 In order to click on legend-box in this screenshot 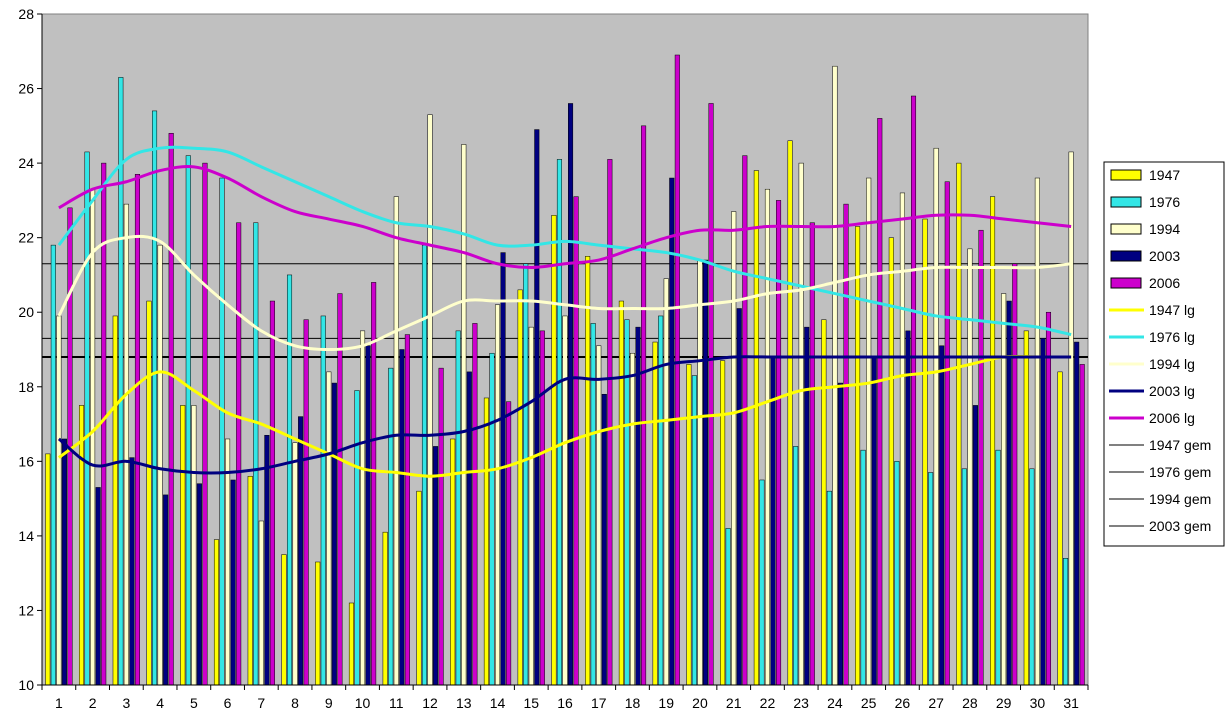, I will do `click(1164, 354)`.